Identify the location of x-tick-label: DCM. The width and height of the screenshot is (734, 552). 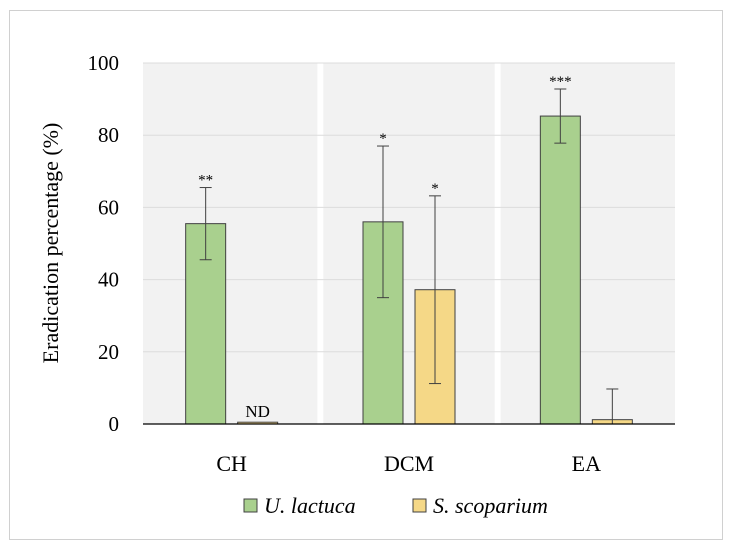
(409, 463).